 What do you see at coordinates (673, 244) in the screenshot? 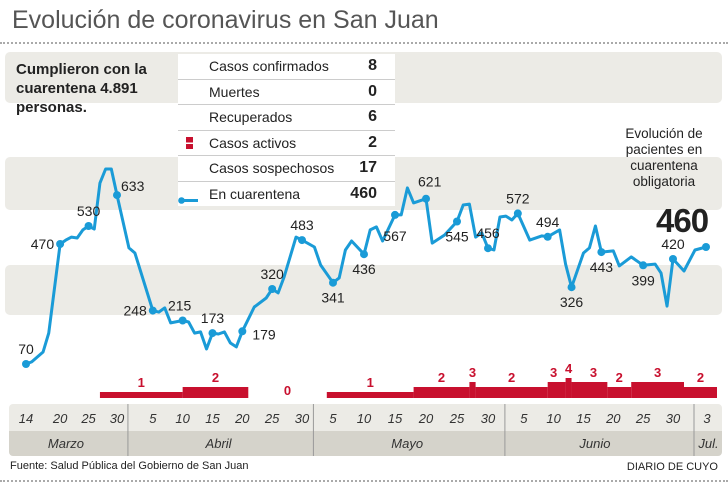
I see `data-label: 420` at bounding box center [673, 244].